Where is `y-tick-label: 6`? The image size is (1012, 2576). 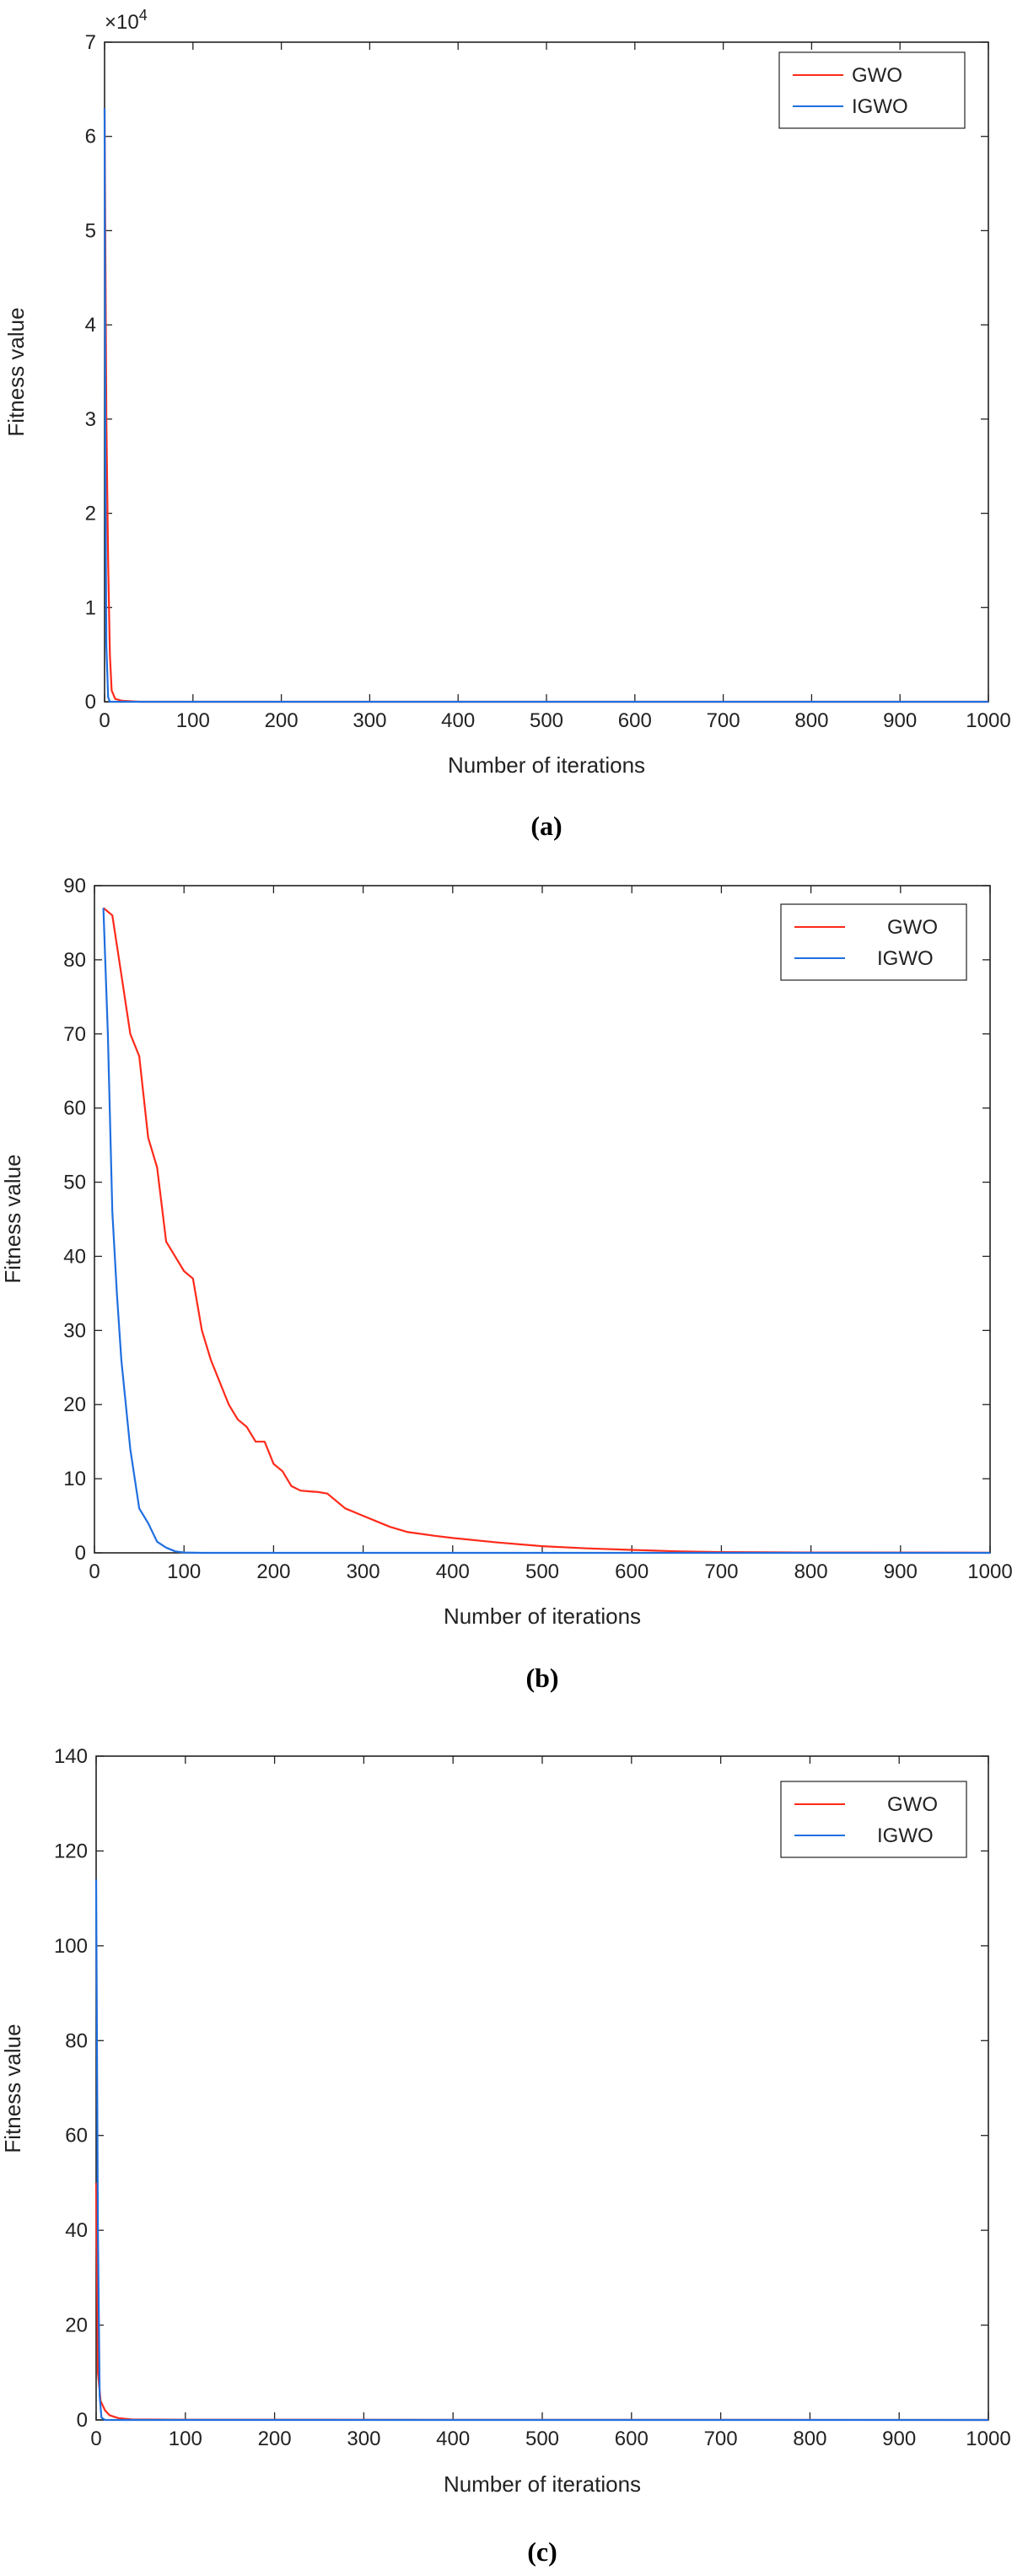
y-tick-label: 6 is located at coordinates (90, 137).